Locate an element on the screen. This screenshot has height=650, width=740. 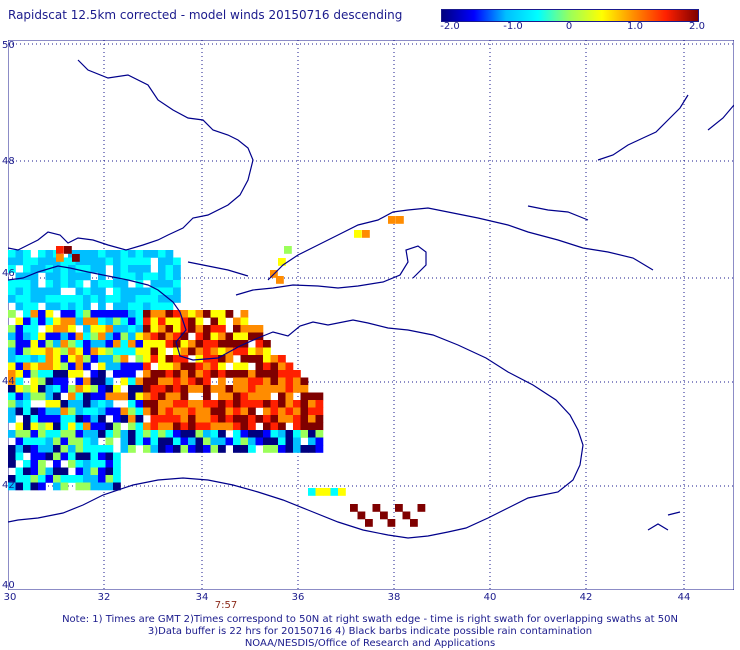
longitude-label: 36 is located at coordinates (298, 597).